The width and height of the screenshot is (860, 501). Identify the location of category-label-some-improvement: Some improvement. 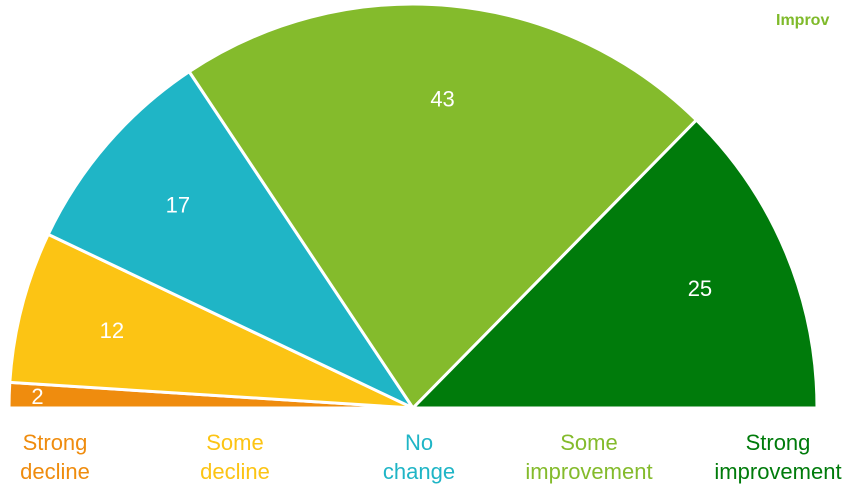
(588, 457).